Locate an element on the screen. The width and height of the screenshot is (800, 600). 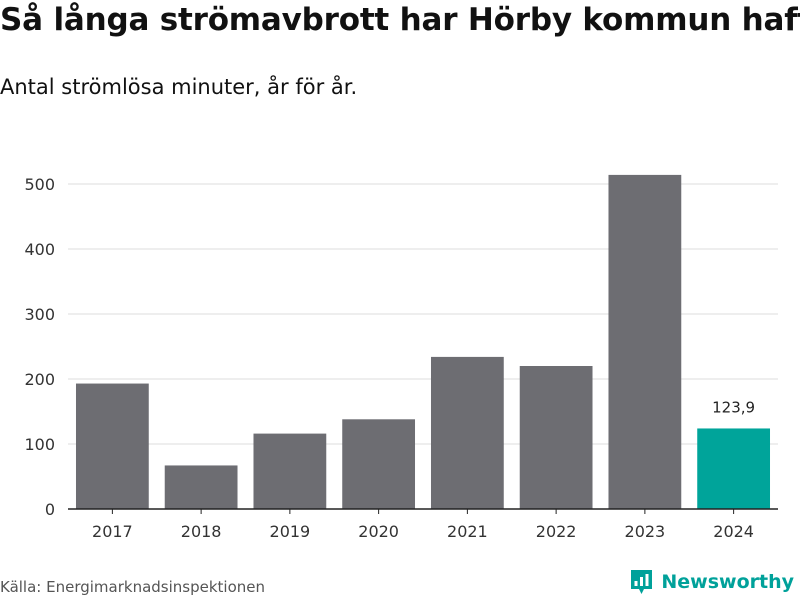
bar-2017 is located at coordinates (112, 446).